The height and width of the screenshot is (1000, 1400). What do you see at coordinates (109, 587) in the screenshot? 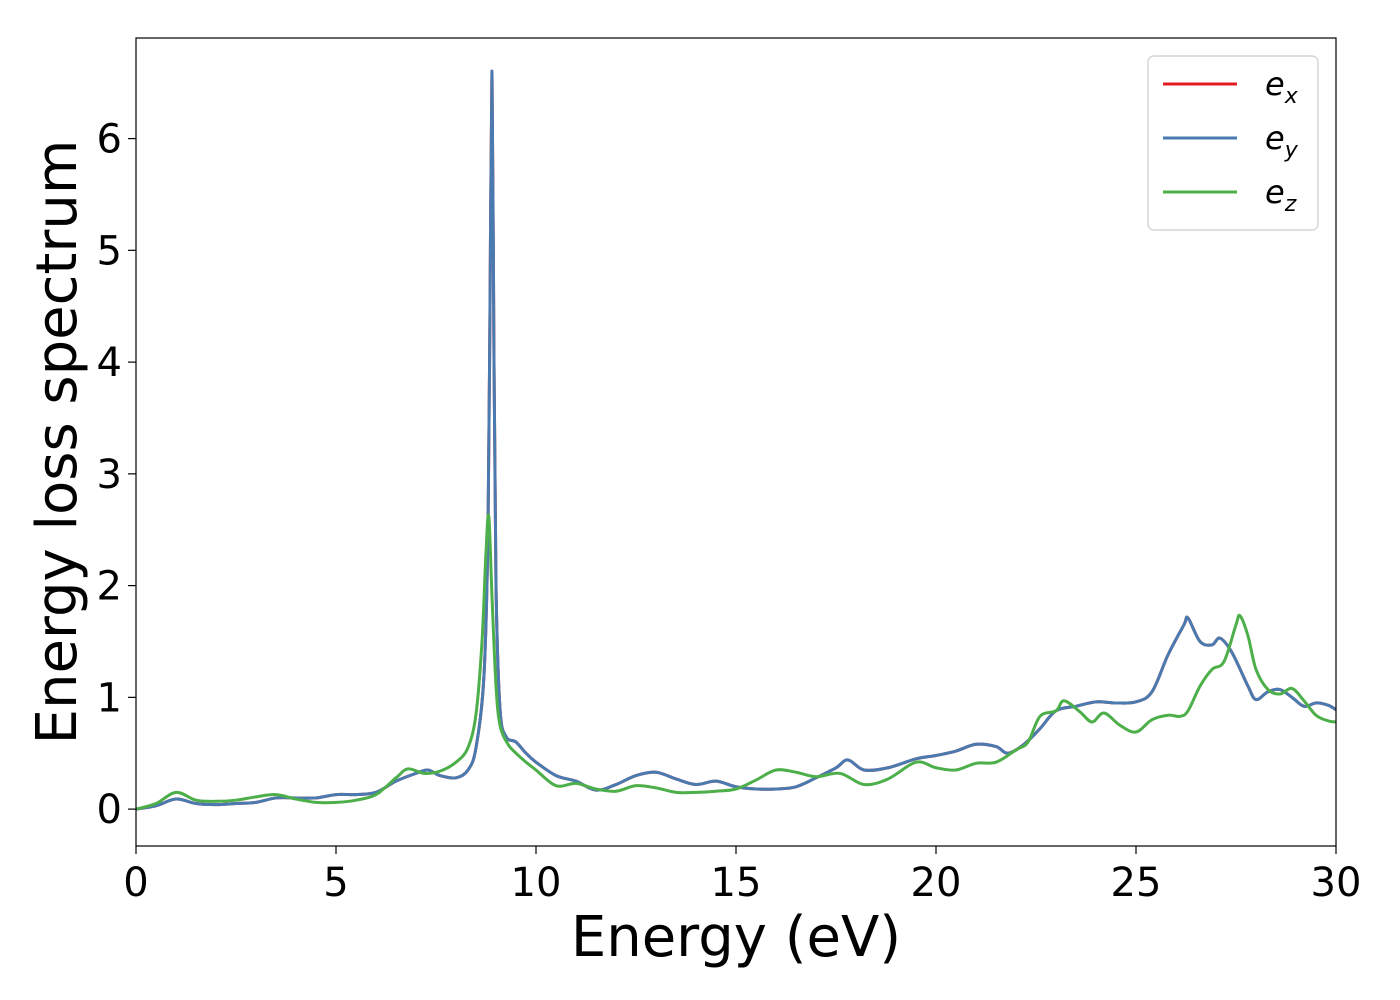
I see `y-tick-label: 2` at bounding box center [109, 587].